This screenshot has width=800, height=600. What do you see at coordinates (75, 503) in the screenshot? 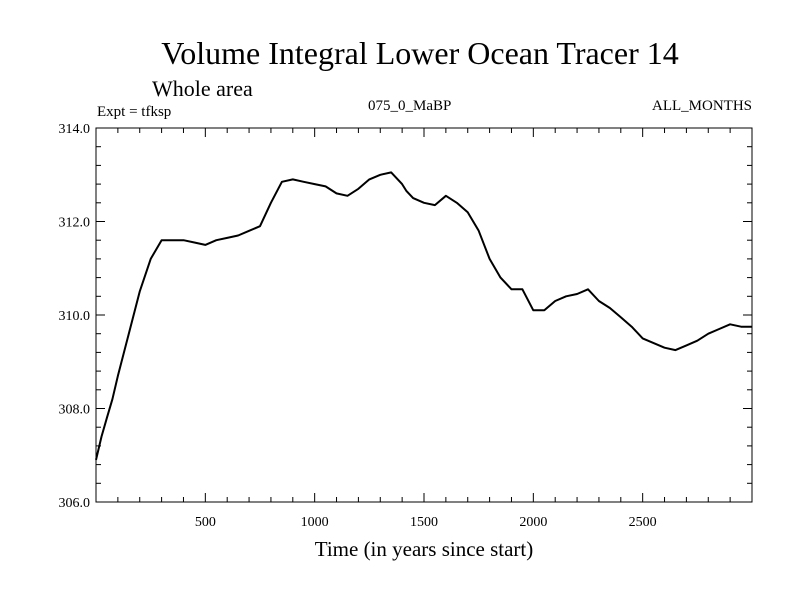
I see `y-tick-label: 306.0` at bounding box center [75, 503].